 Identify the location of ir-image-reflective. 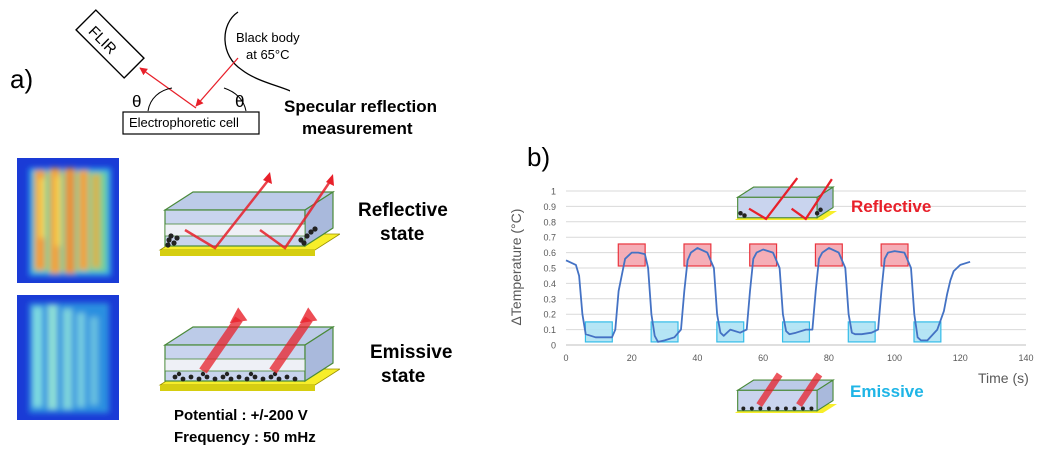
(68, 220).